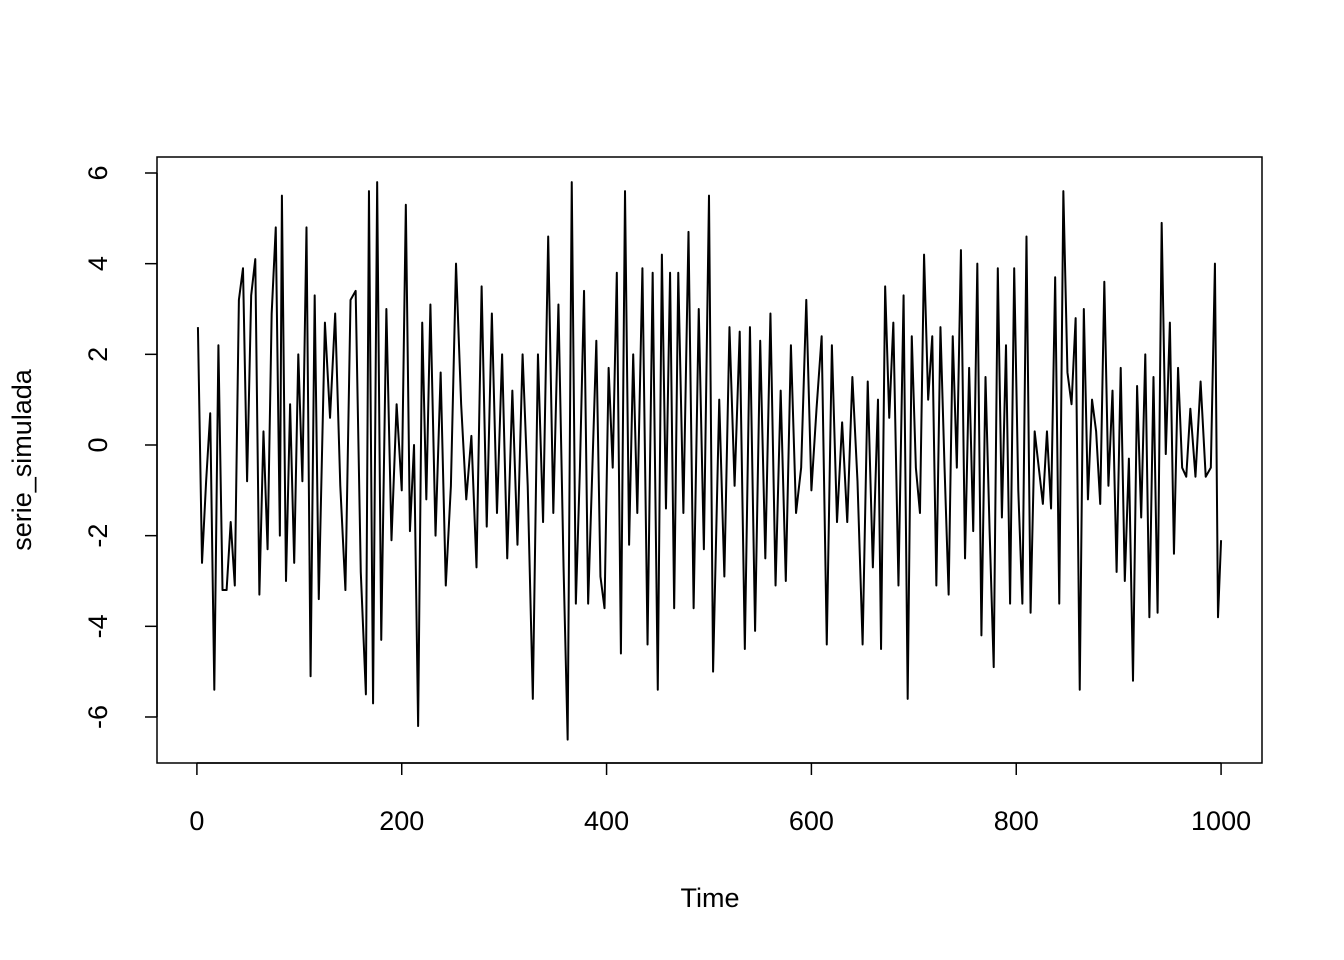  Describe the element at coordinates (606, 821) in the screenshot. I see `x-tick-label: 400` at that location.